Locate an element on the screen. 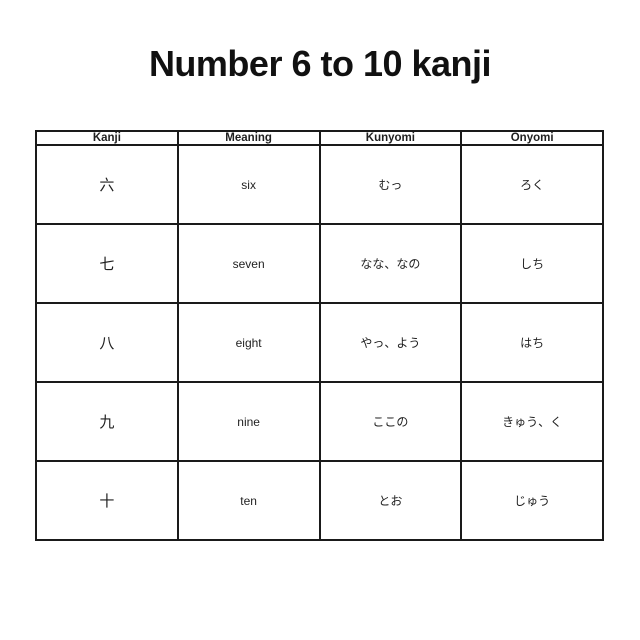 This screenshot has height=640, width=640. table-row: 六 six むっ ろく is located at coordinates (319, 184).